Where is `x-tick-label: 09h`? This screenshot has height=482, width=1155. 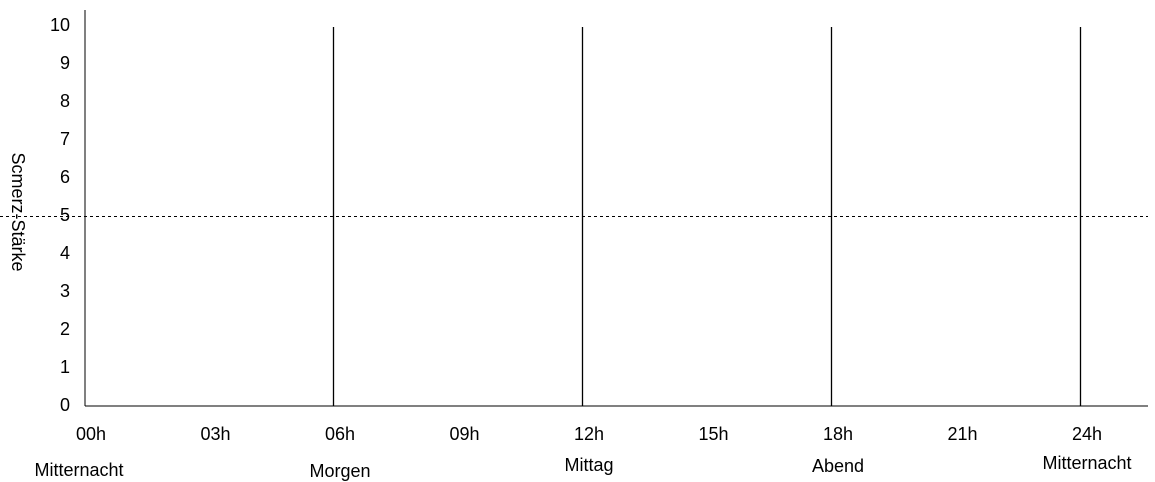 x-tick-label: 09h is located at coordinates (464, 434).